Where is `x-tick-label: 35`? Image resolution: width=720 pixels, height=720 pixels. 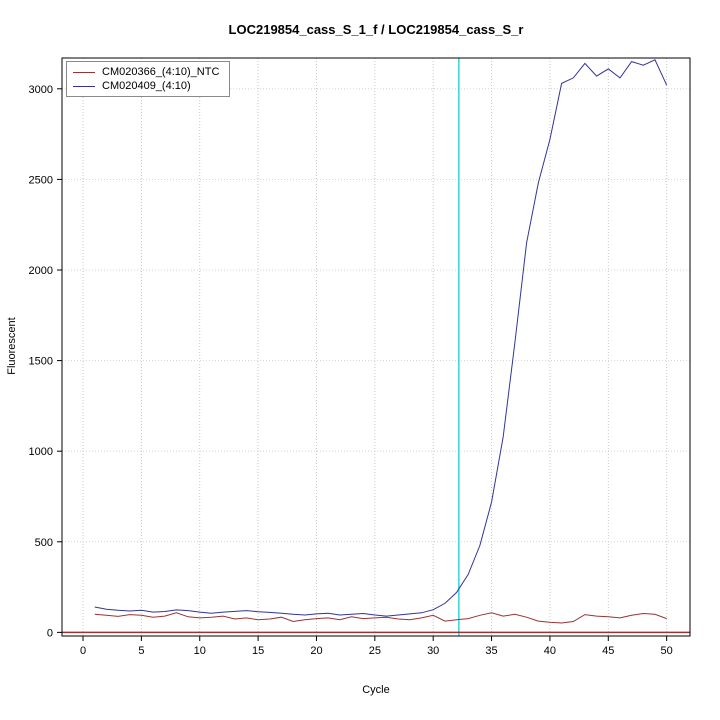
x-tick-label: 35 is located at coordinates (491, 651).